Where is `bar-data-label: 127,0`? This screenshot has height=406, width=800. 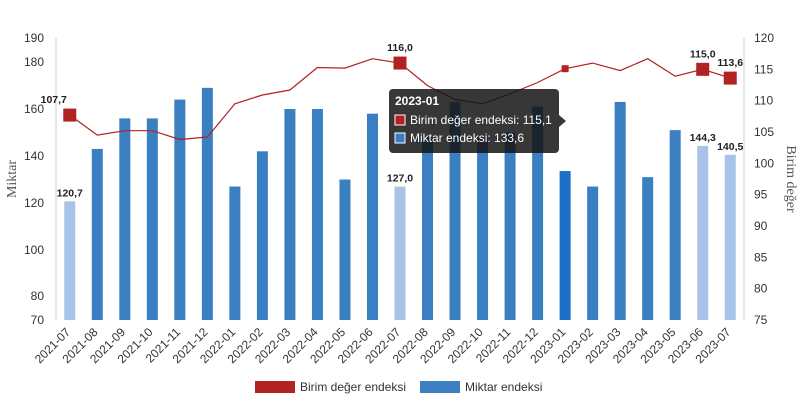 bar-data-label: 127,0 is located at coordinates (400, 179).